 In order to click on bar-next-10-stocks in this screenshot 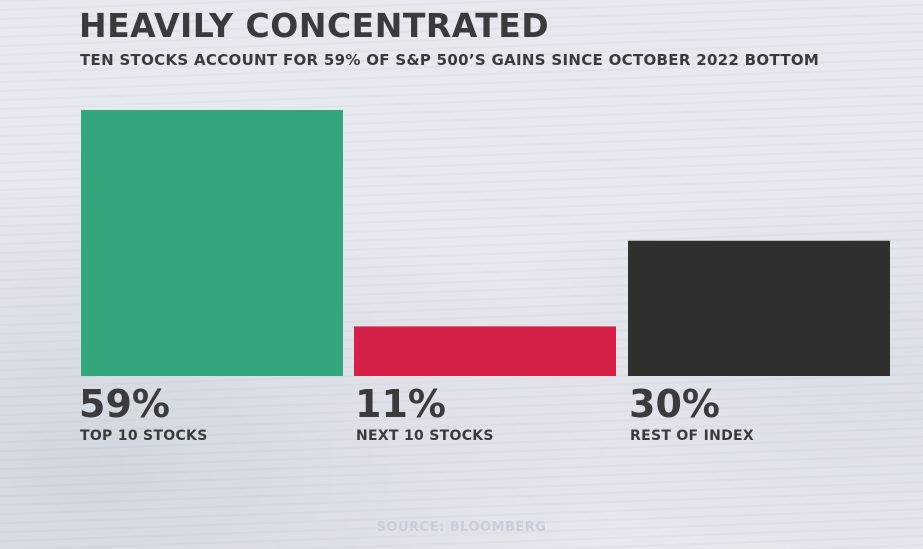, I will do `click(485, 351)`.